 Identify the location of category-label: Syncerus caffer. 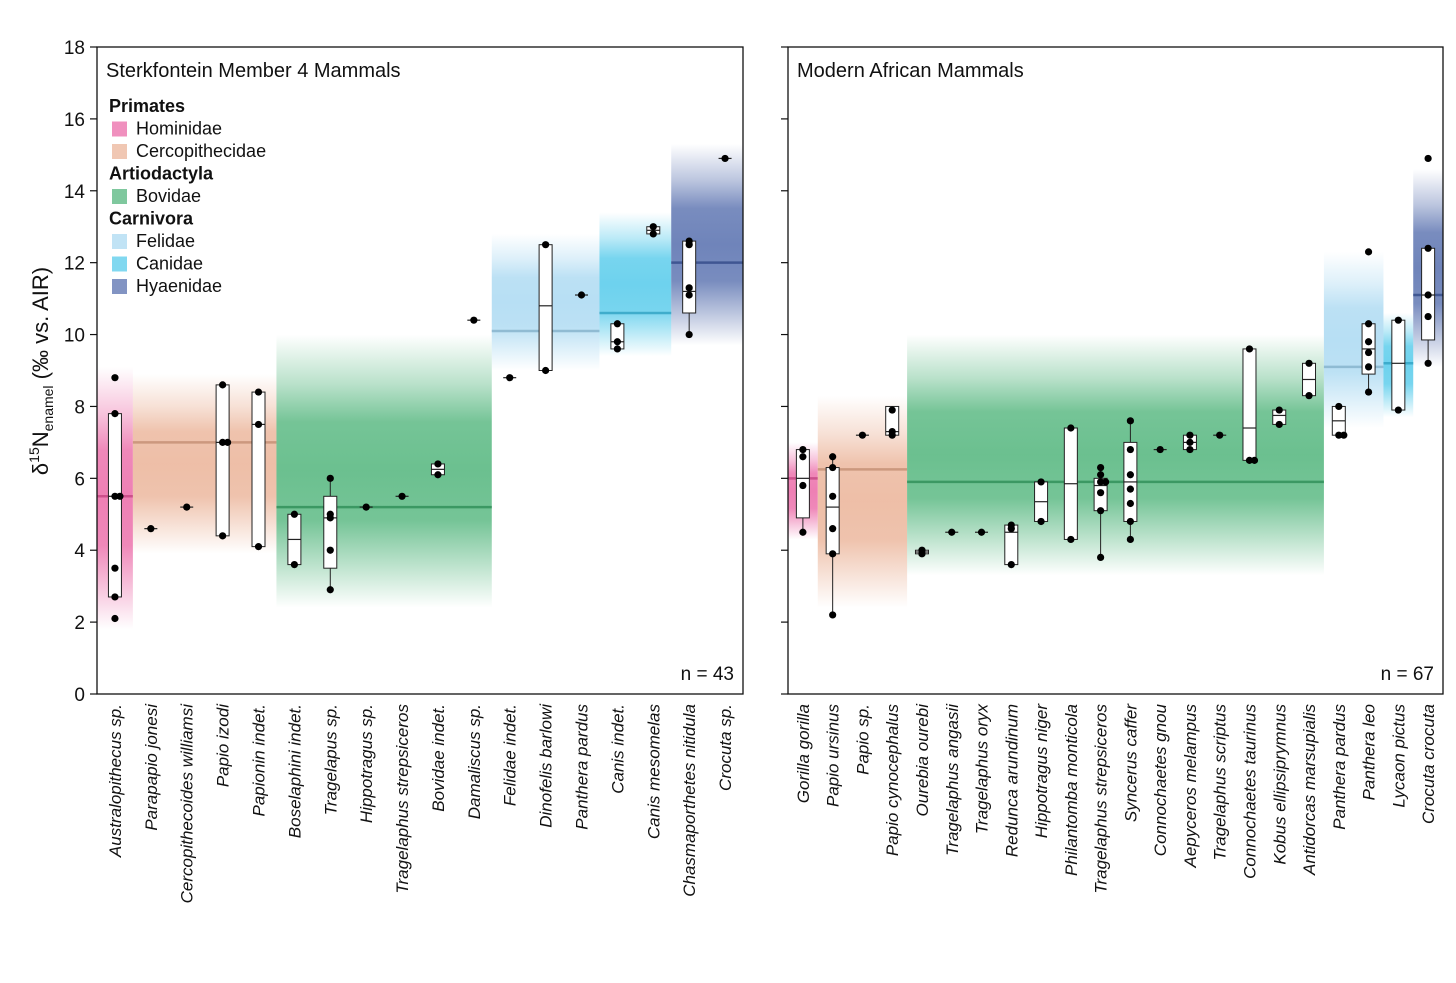
(1130, 762).